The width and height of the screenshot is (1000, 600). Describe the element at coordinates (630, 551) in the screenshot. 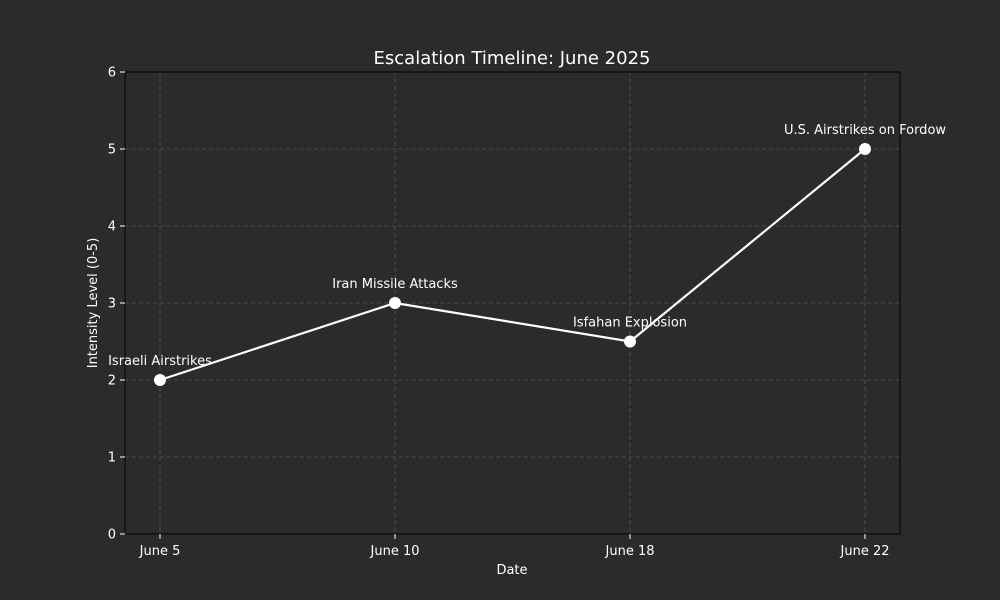

I see `x-tick-label: June 18` at that location.